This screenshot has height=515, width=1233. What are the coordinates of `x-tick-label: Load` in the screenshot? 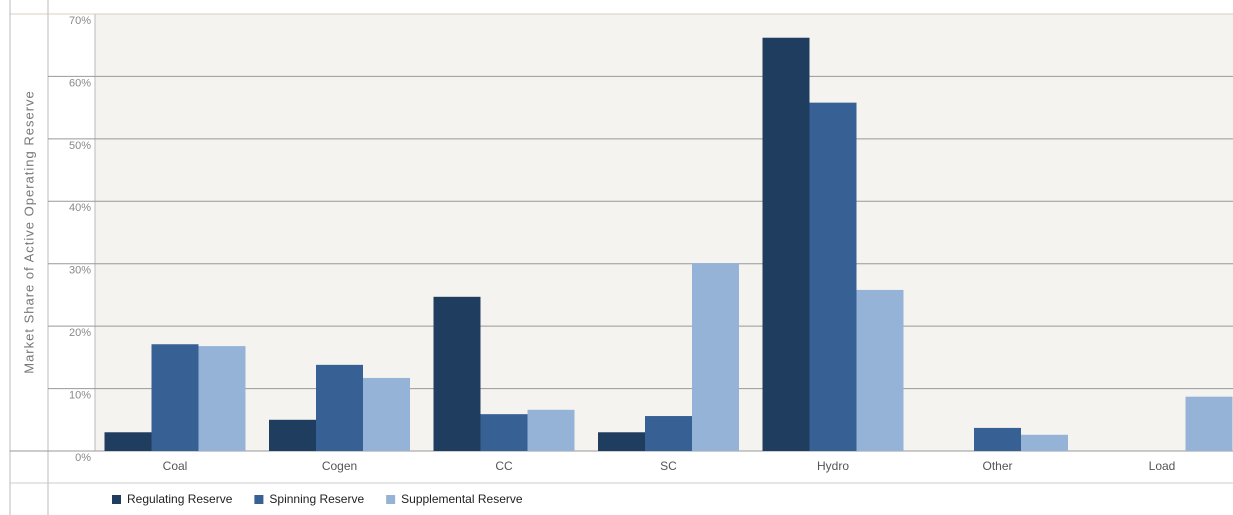 It's located at (1162, 466).